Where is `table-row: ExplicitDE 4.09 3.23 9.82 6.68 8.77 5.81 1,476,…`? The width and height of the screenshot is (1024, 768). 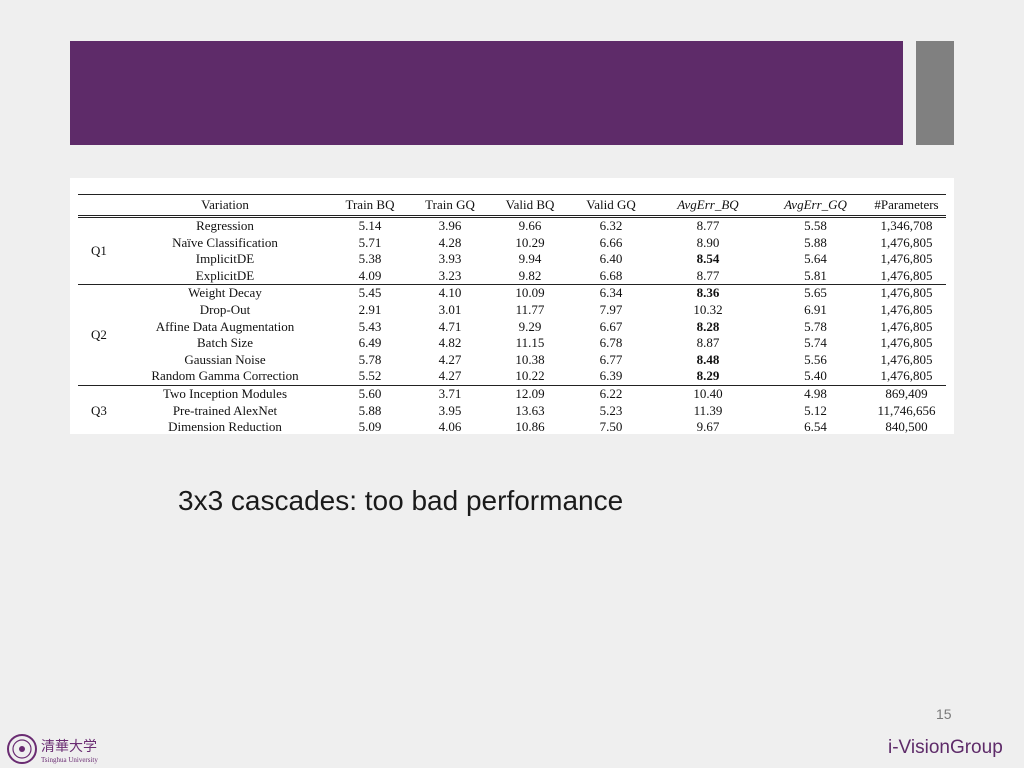
table-row: ExplicitDE 4.09 3.23 9.82 6.68 8.77 5.81 1,476,… is located at coordinates (512, 276).